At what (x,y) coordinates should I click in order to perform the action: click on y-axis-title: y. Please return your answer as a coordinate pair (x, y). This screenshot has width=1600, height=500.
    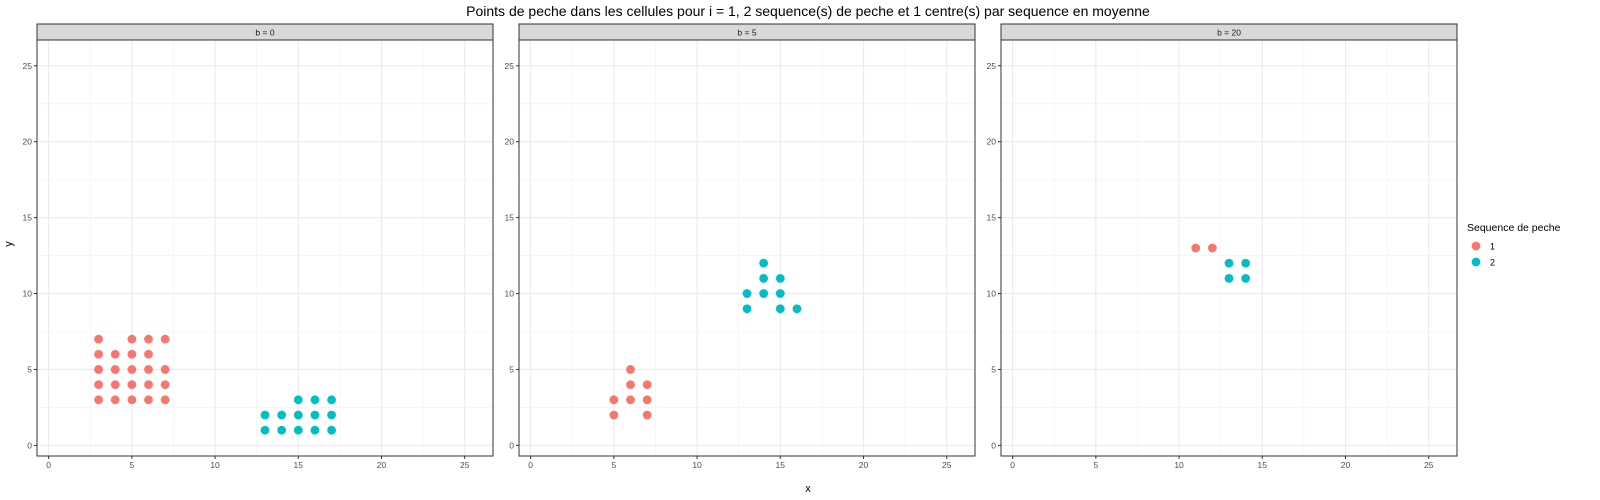
    Looking at the image, I should click on (9, 244).